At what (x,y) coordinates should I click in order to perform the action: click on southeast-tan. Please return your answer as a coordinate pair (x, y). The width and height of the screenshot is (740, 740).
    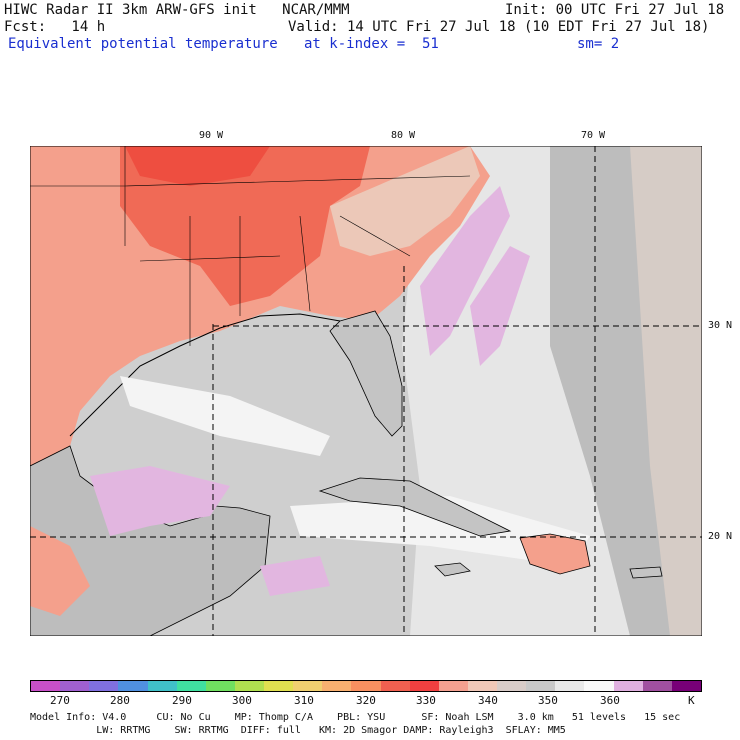
    Looking at the image, I should click on (405, 201).